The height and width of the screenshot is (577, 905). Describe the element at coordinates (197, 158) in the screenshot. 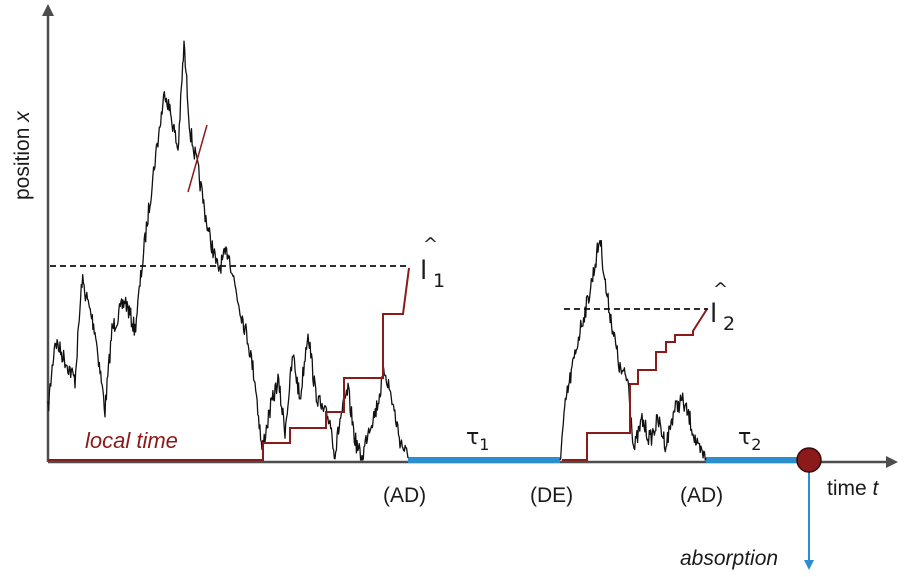

I see `tangent-mark` at that location.